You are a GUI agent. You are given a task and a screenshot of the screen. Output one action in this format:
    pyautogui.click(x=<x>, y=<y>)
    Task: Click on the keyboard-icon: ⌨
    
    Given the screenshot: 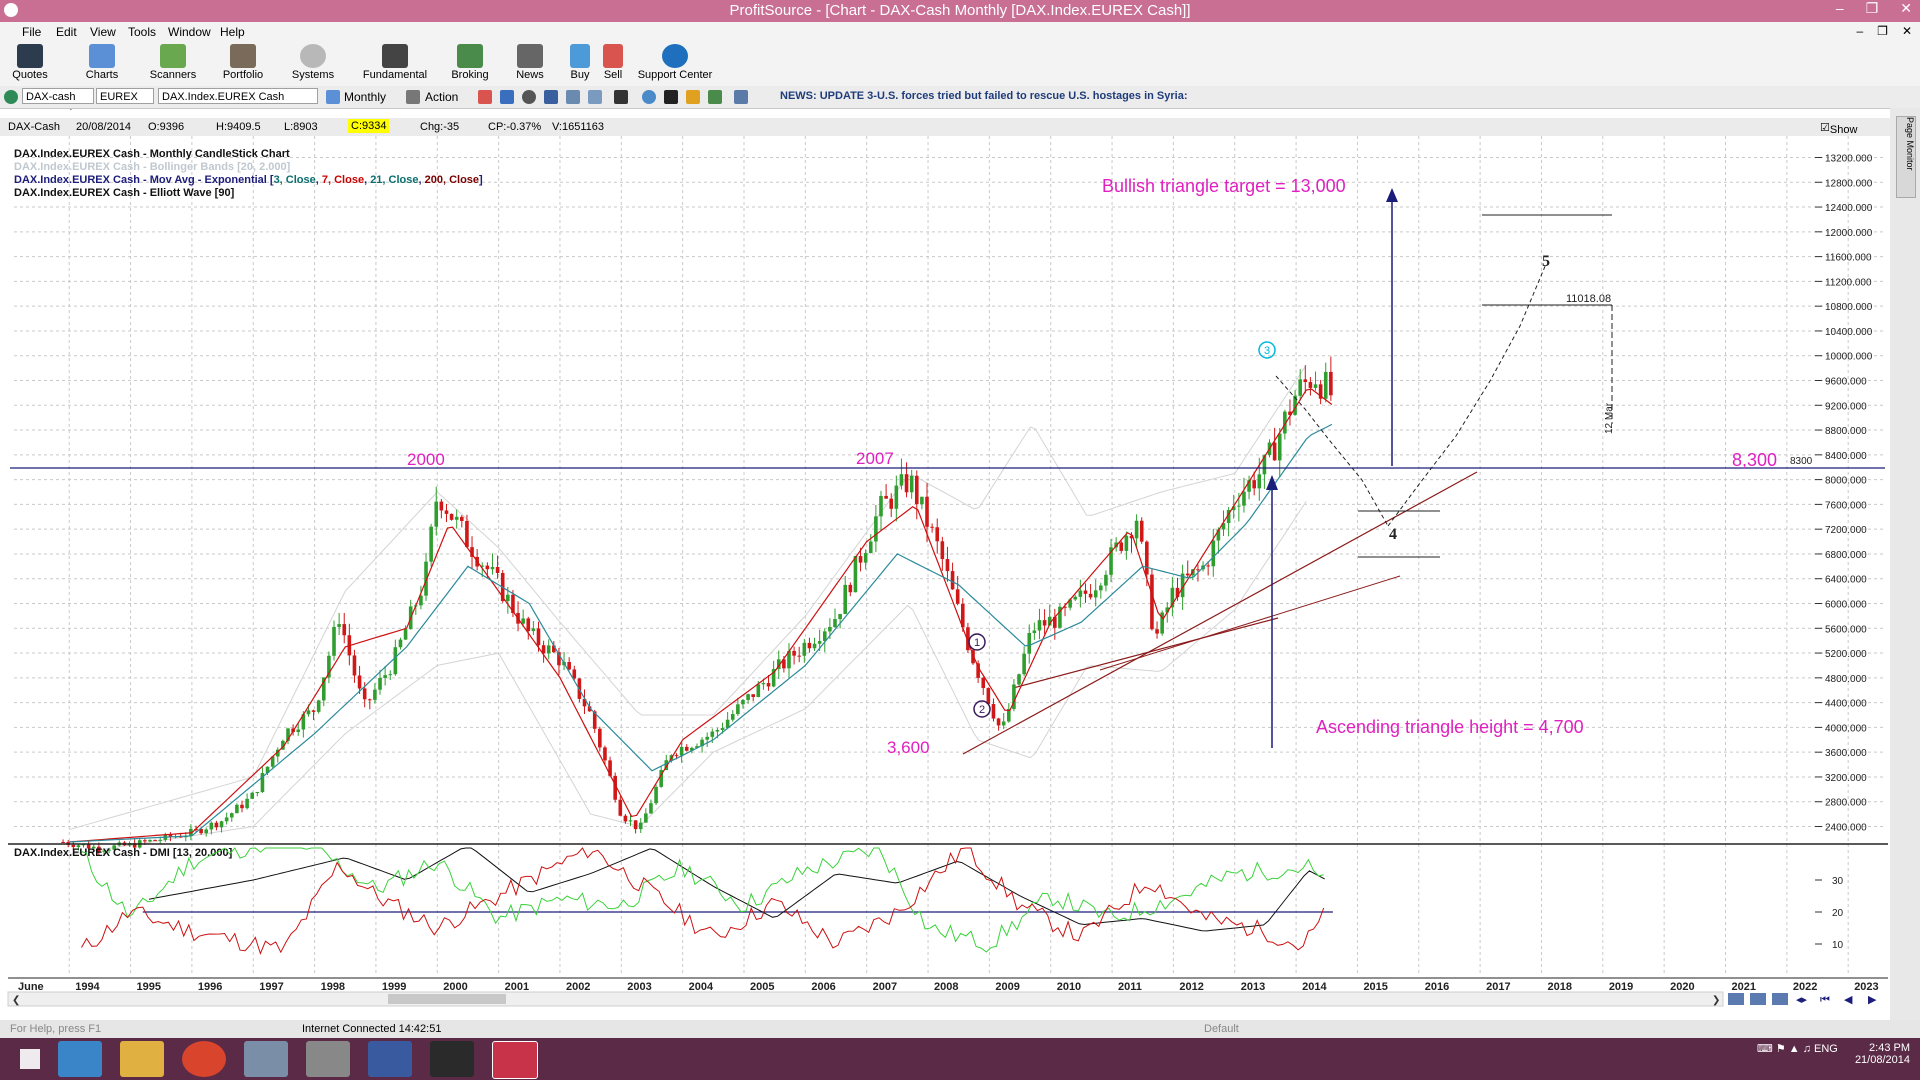 What is the action you would take?
    pyautogui.click(x=1764, y=1049)
    